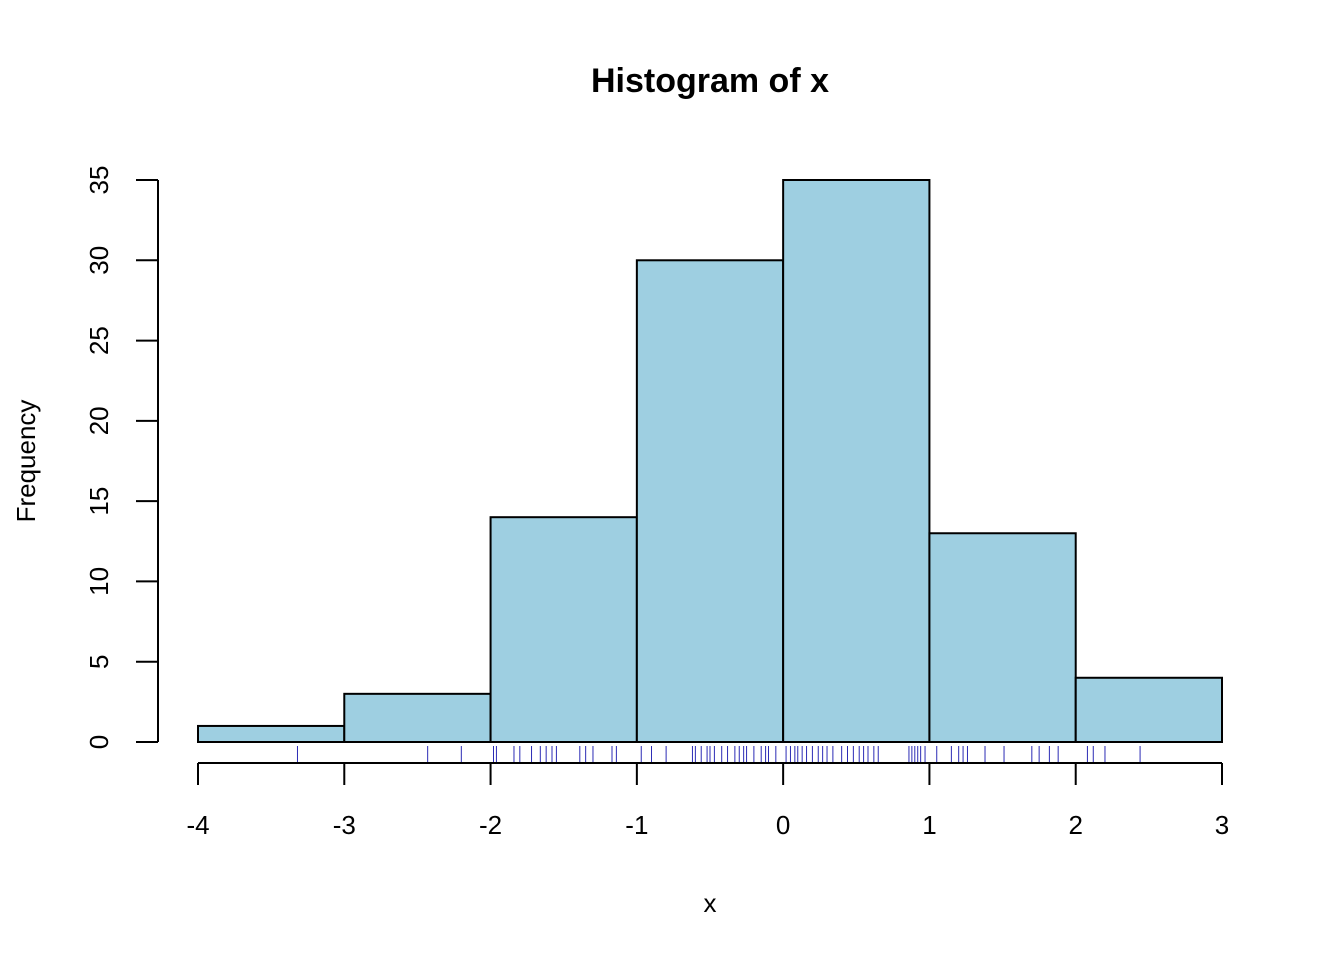 The height and width of the screenshot is (960, 1344). I want to click on x-tick-label: 3, so click(1222, 825).